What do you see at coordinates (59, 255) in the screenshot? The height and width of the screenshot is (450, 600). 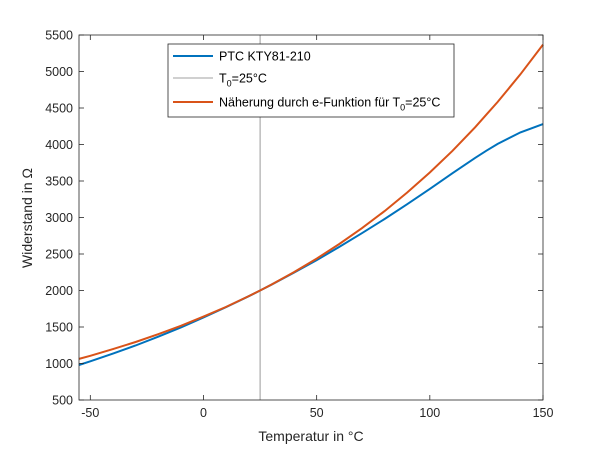 I see `y-tick-label: 2500` at bounding box center [59, 255].